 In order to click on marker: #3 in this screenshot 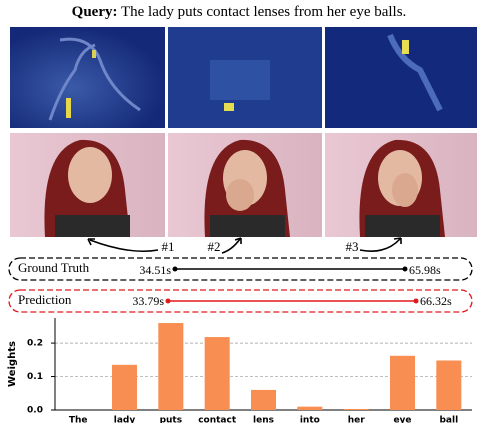, I will do `click(352, 246)`.